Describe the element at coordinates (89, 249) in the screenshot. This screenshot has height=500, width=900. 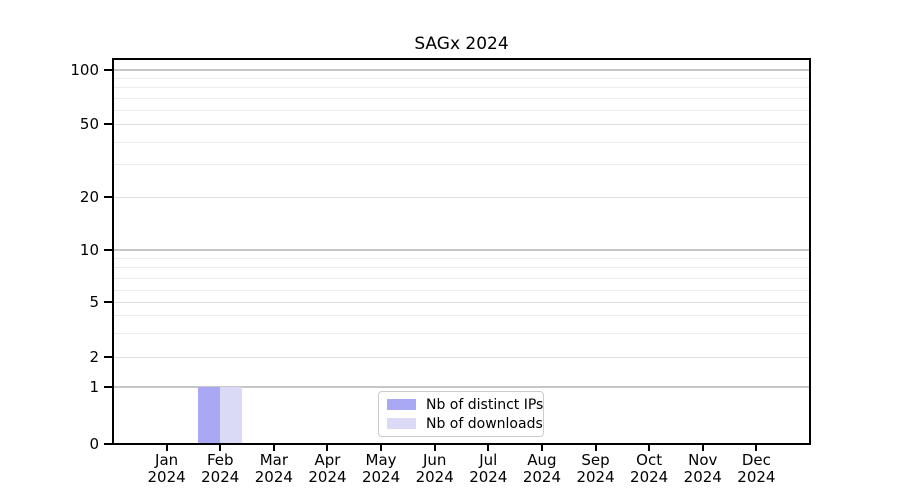
I see `y-tick-label: 10` at that location.